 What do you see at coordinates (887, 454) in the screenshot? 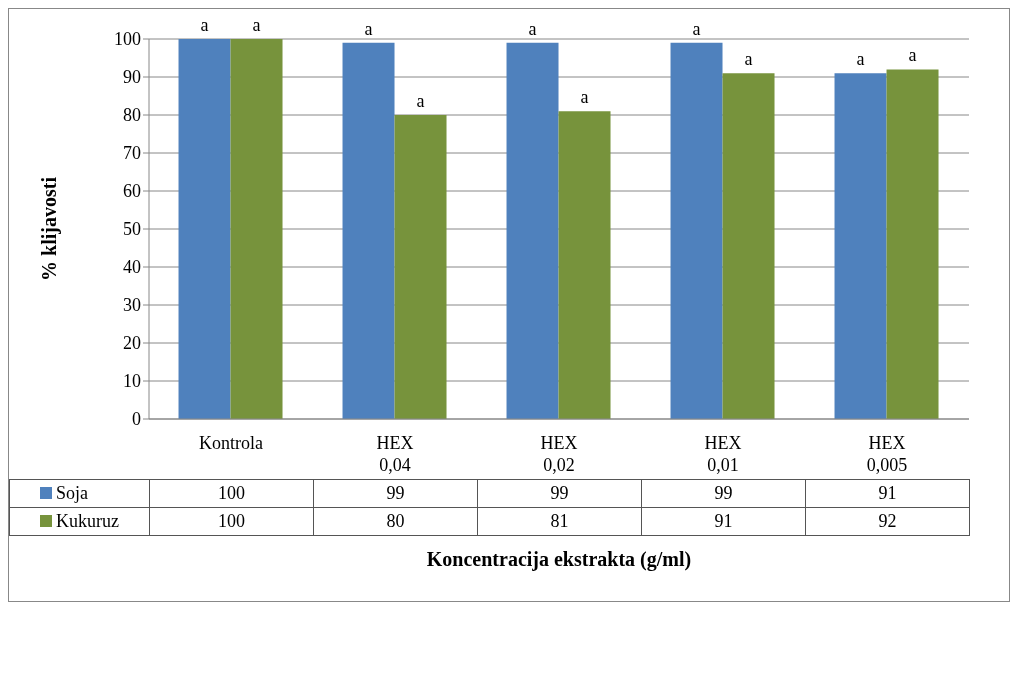
I see `x-tick-label: HEX 0,005` at bounding box center [887, 454].